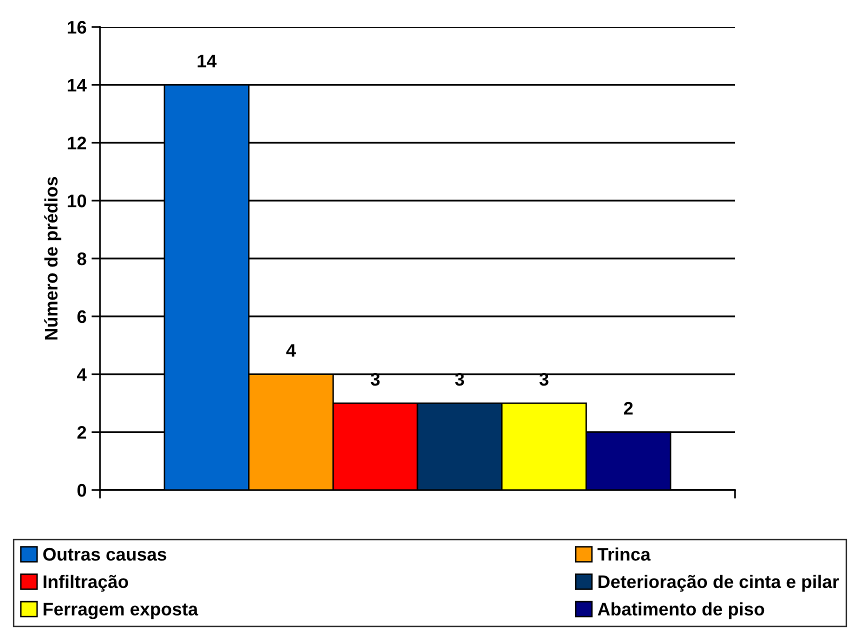 This screenshot has height=630, width=851. Describe the element at coordinates (77, 143) in the screenshot. I see `y-tick-label: 12` at that location.